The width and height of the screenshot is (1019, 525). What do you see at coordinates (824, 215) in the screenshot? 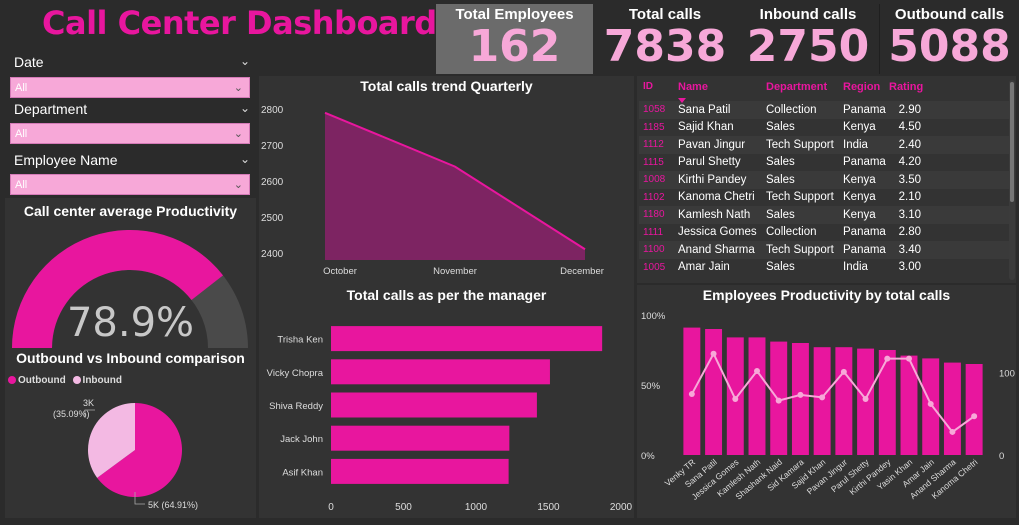
I see `table-row: 1180 Kamlesh Nath Sales Kenya 3.10` at bounding box center [824, 215].